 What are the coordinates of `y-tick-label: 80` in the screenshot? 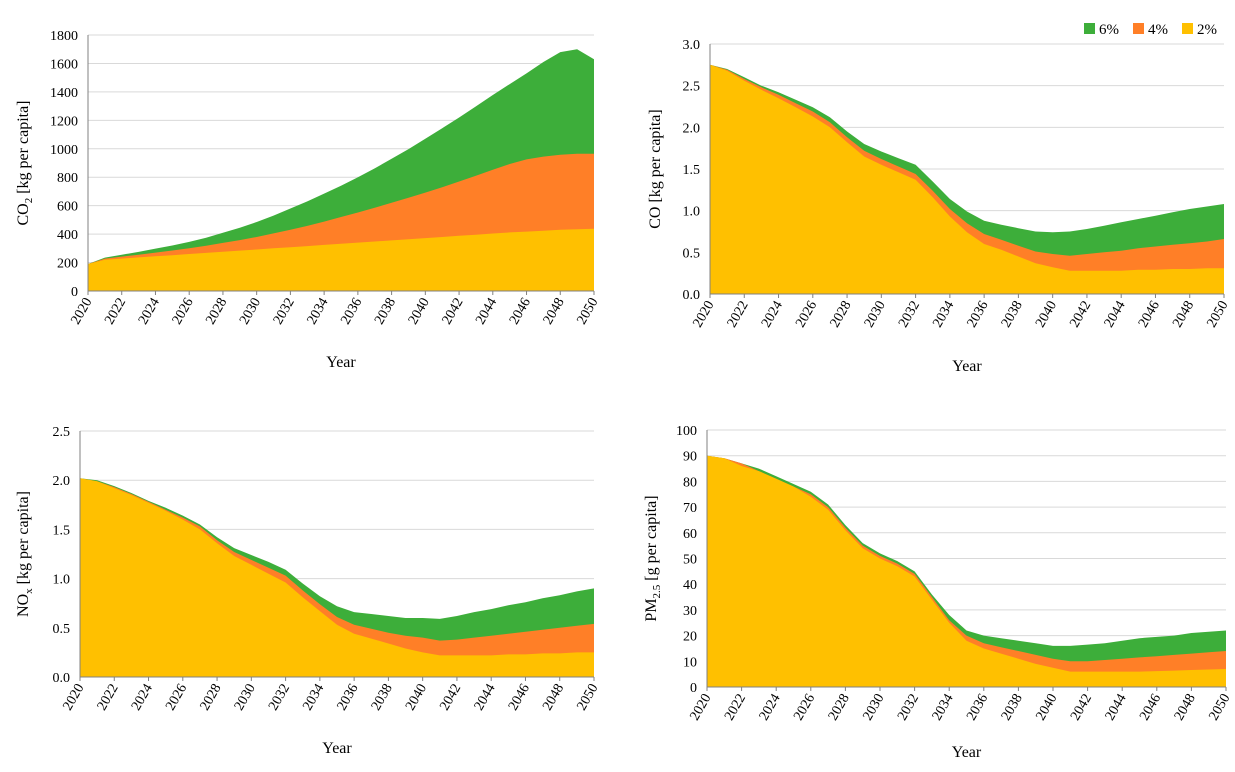 It's located at (690, 482).